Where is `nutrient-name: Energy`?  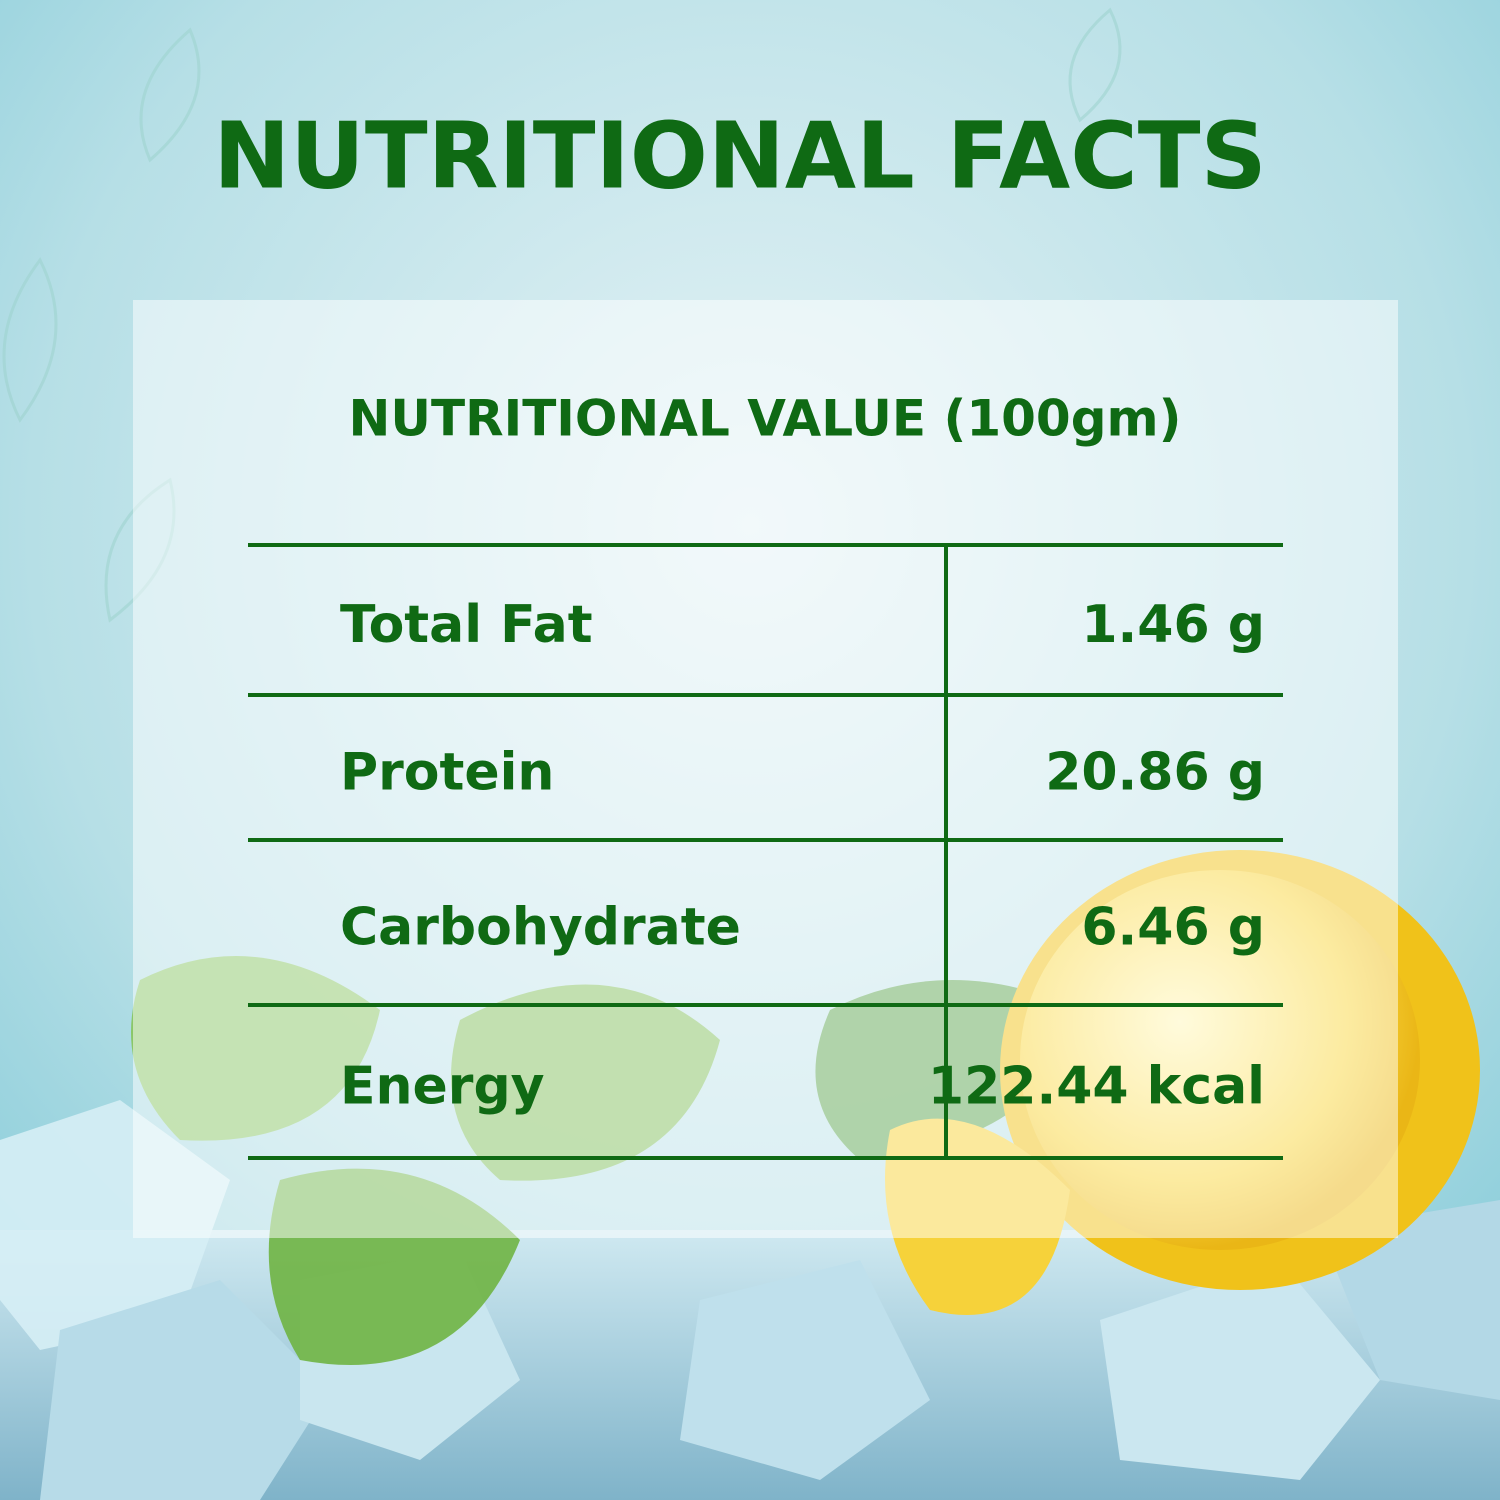
nutrient-name: Energy is located at coordinates (442, 1087).